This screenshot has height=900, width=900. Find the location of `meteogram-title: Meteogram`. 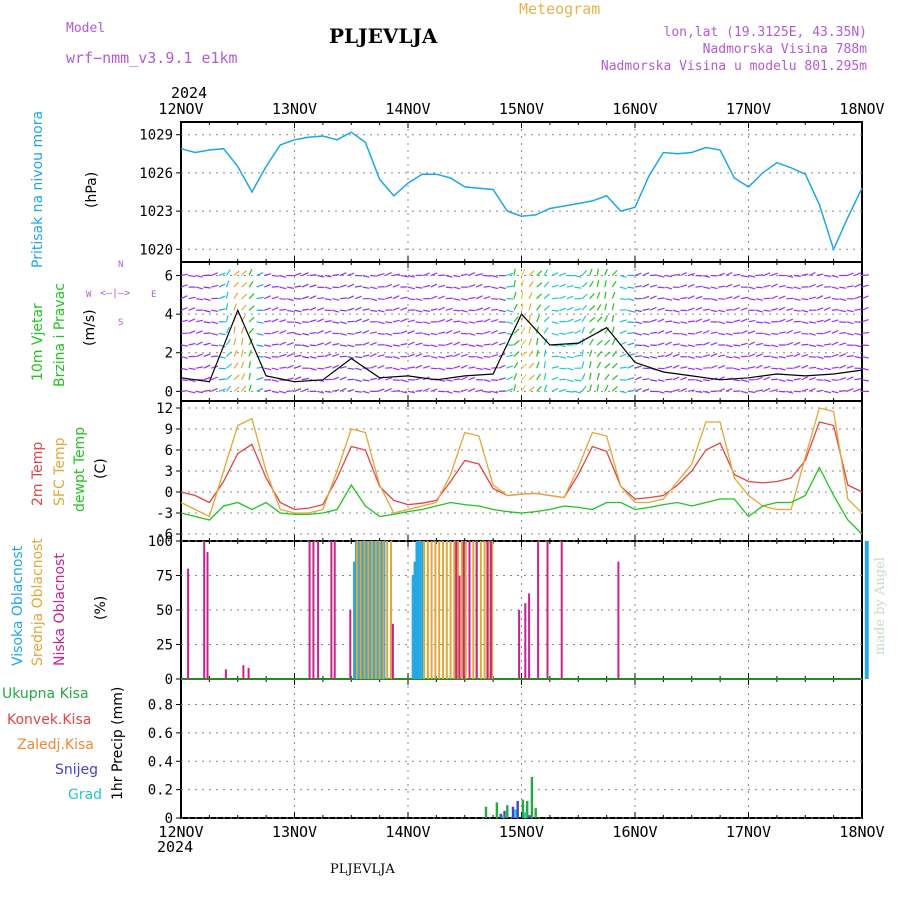

meteogram-title: Meteogram is located at coordinates (560, 9).